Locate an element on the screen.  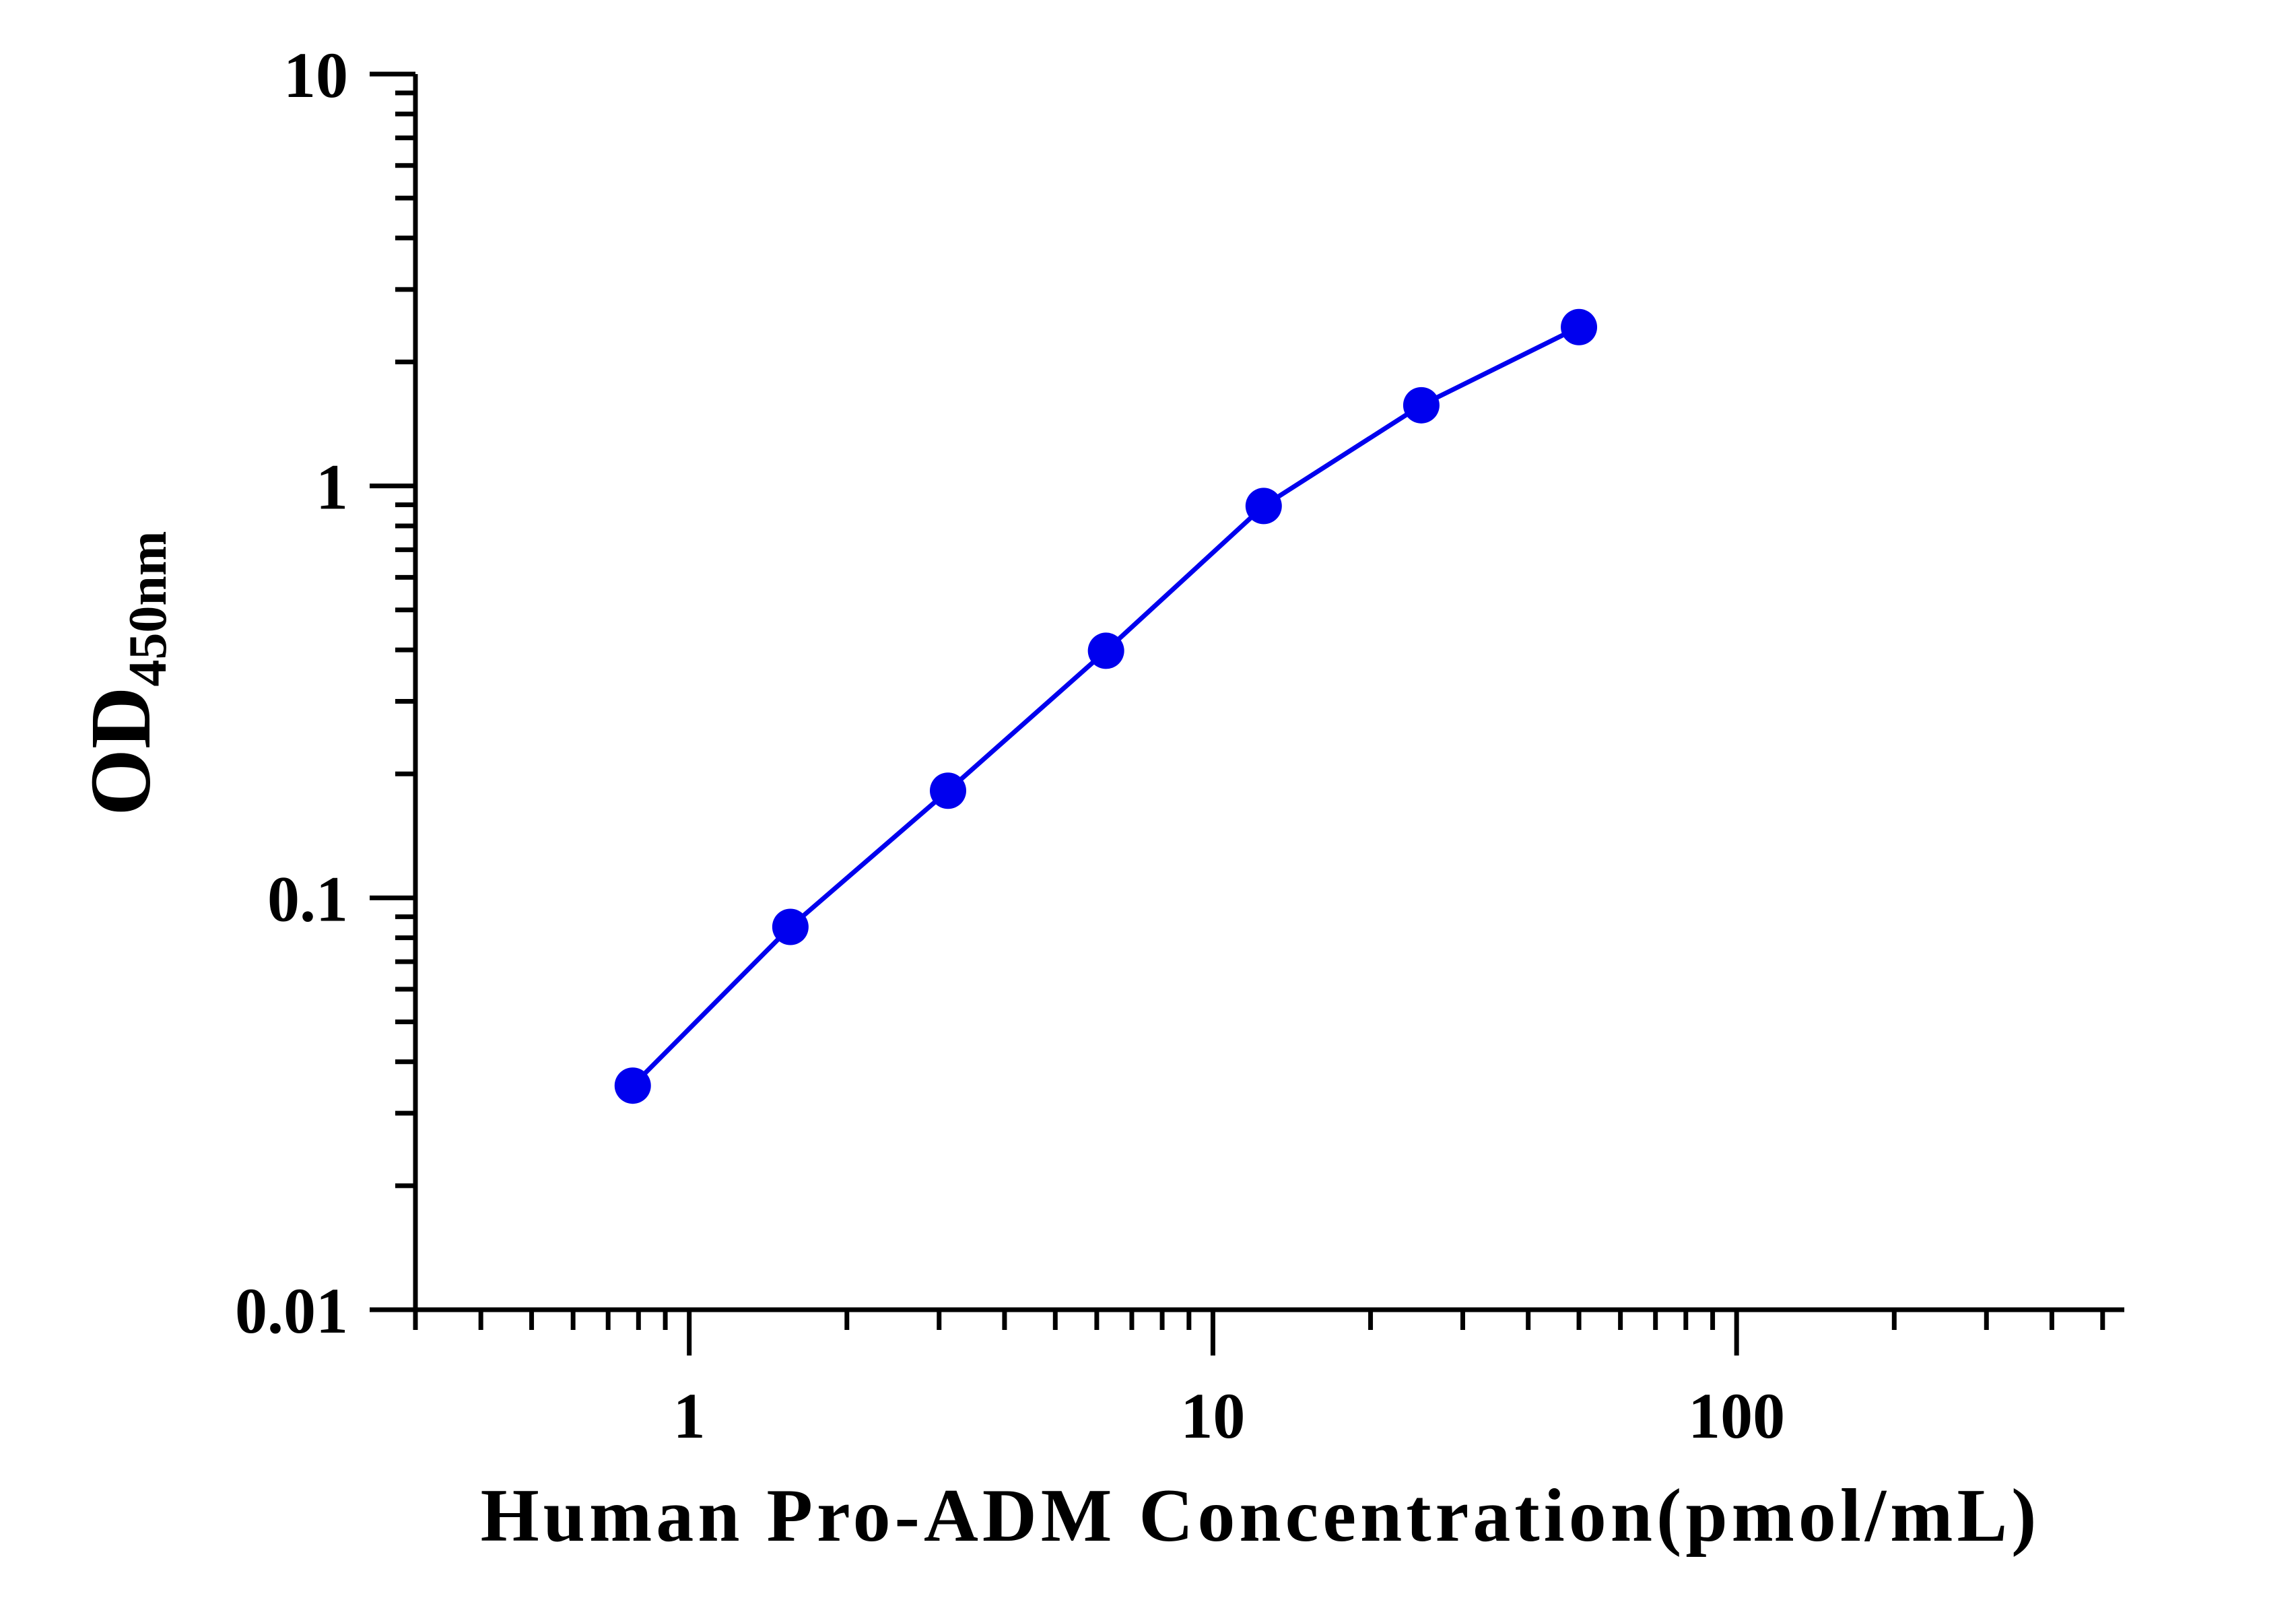
x-axis-major-ticks is located at coordinates (1213, 1333).